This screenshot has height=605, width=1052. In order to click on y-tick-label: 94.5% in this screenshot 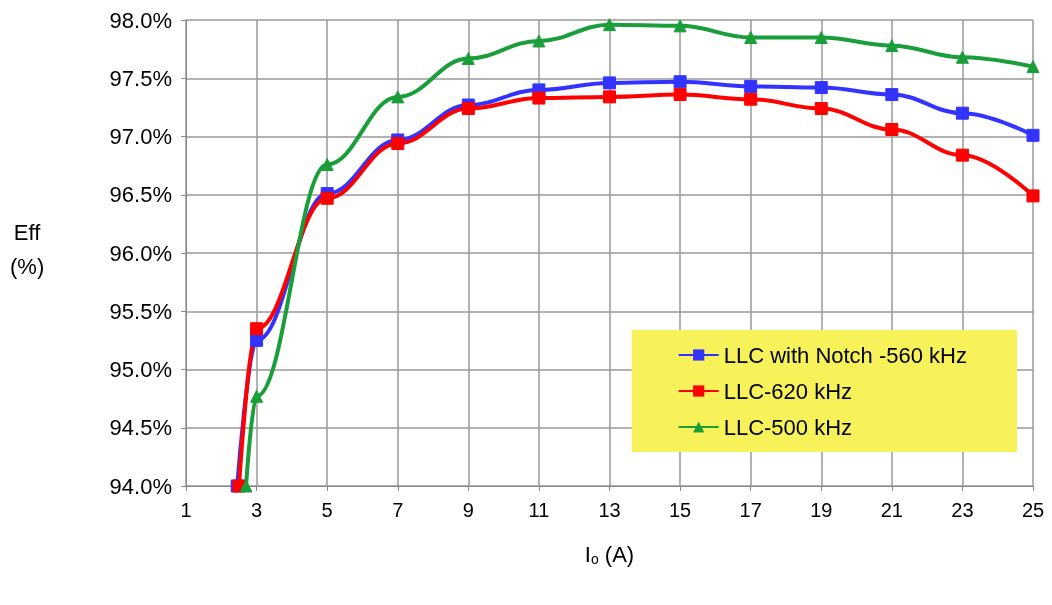, I will do `click(140, 428)`.